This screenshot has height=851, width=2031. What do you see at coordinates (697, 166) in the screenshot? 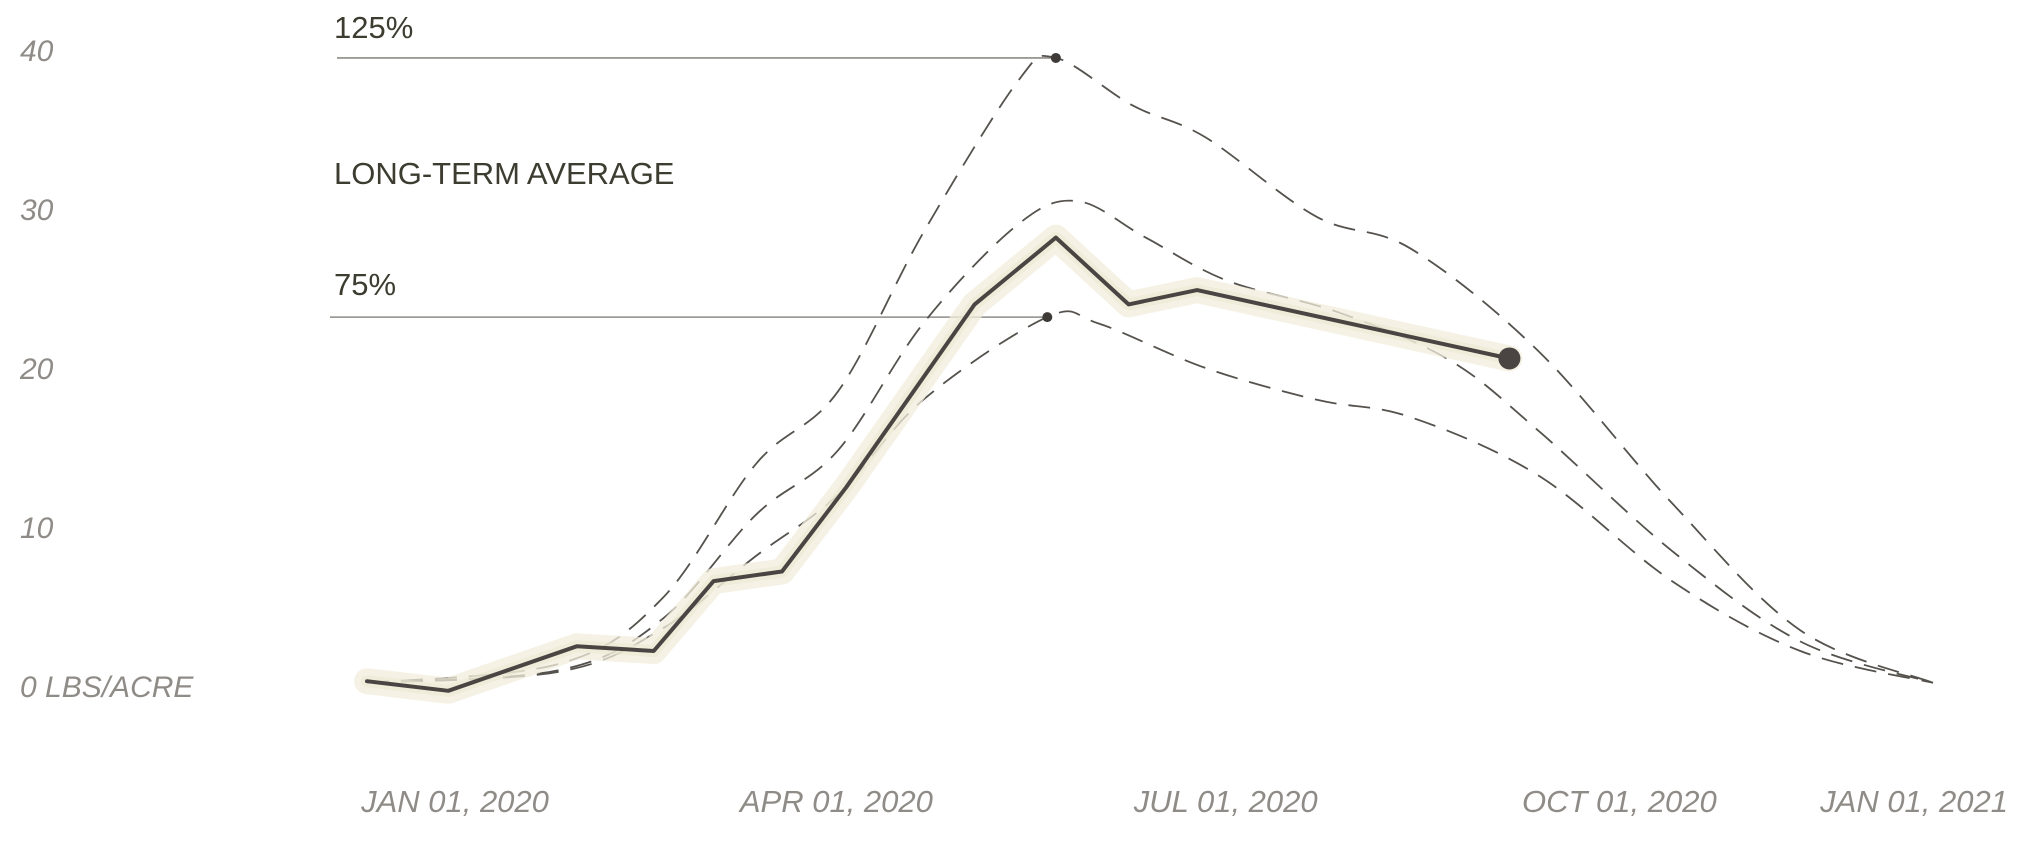
I see `annotations: 125% LONG-TERM AVERAGE 75%` at bounding box center [697, 166].